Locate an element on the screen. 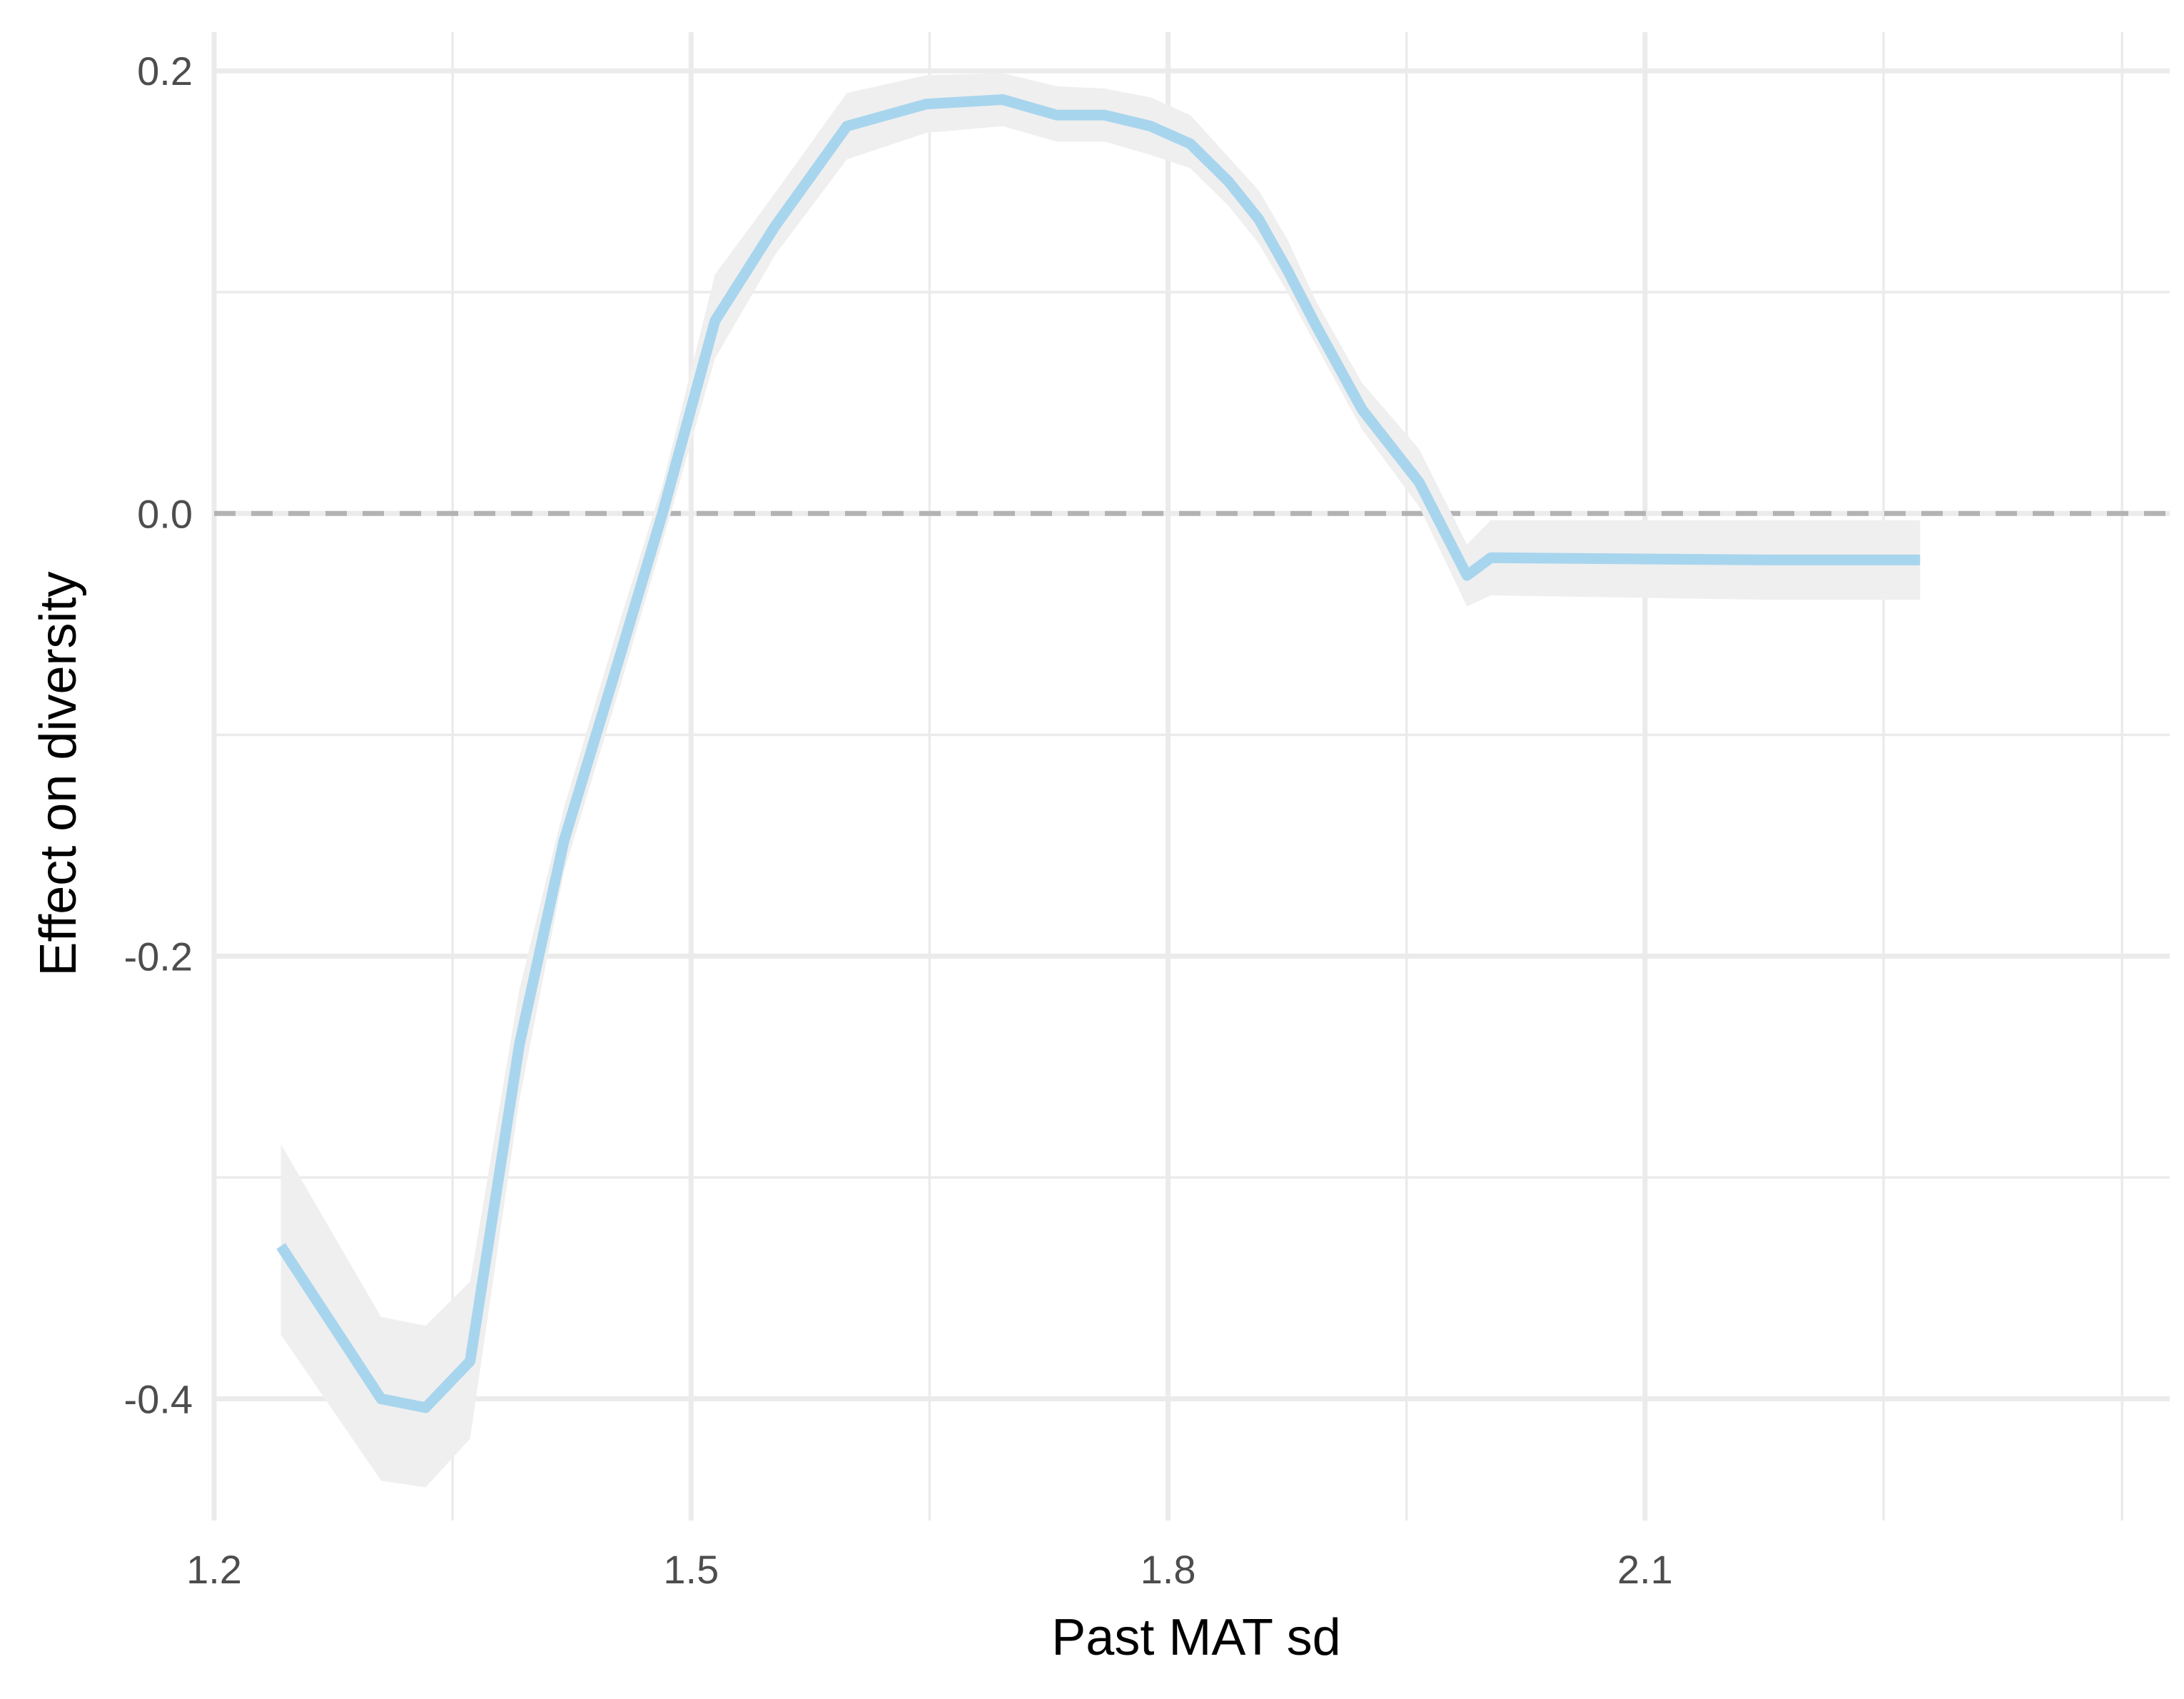 Image resolution: width=2184 pixels, height=1699 pixels. y-tick-label: -0.4 is located at coordinates (158, 1399).